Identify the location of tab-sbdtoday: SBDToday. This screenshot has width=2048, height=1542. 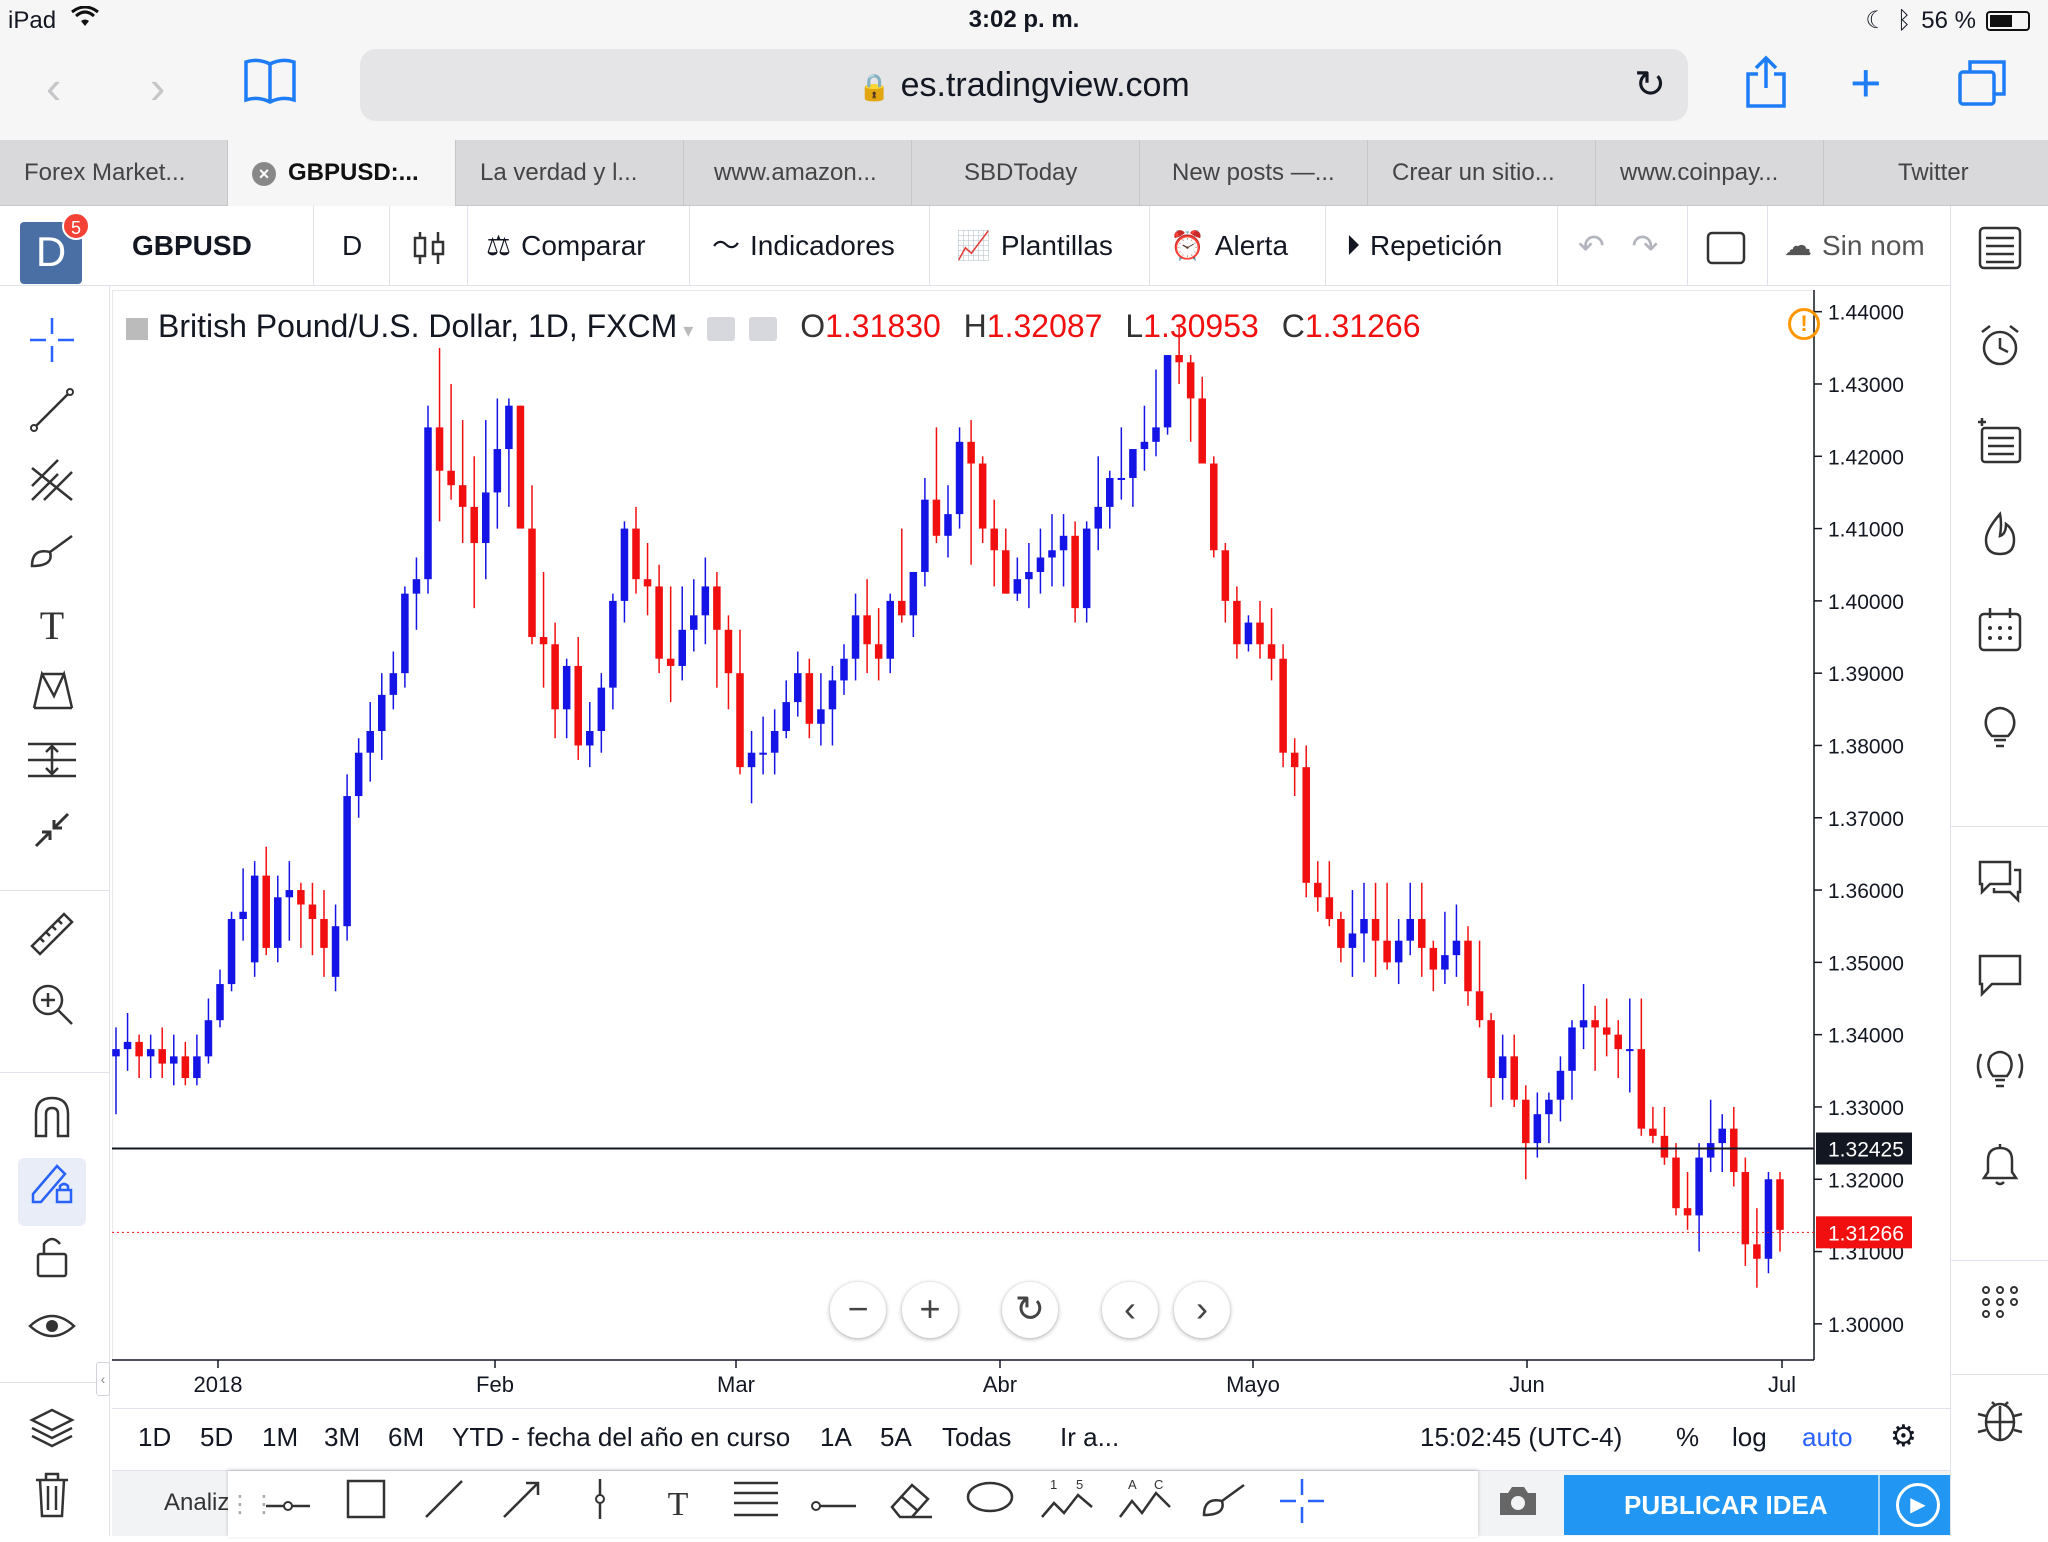
(1026, 173).